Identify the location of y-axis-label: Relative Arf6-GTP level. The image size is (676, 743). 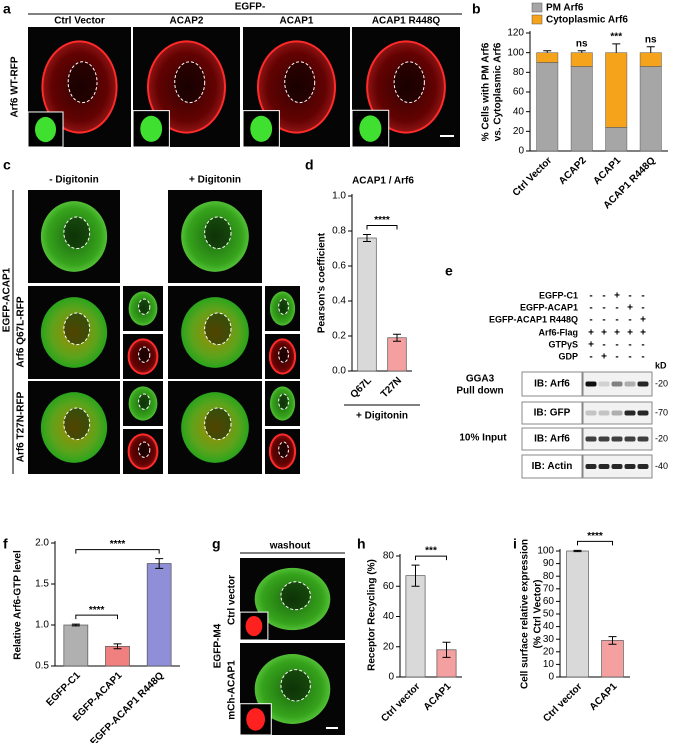
(18, 605).